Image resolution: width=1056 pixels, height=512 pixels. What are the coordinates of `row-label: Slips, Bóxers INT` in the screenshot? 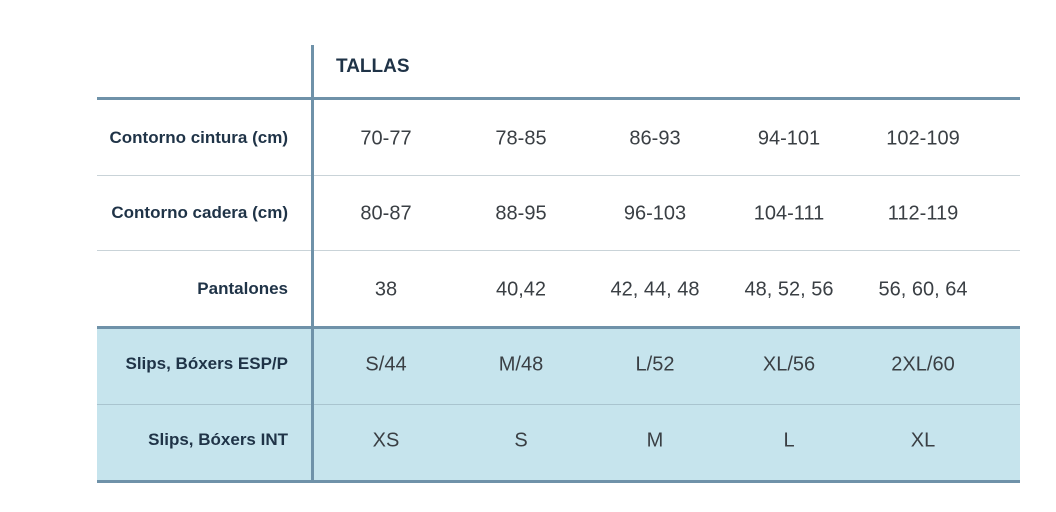 It's located at (218, 439).